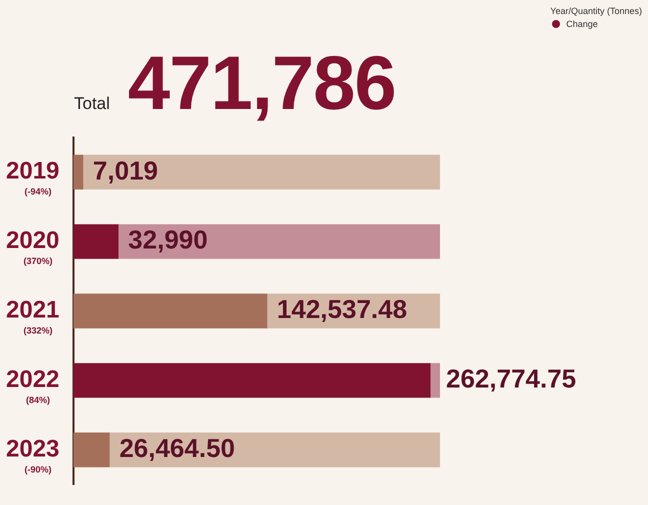 This screenshot has width=648, height=505. What do you see at coordinates (38, 469) in the screenshot?
I see `text: (-90%)` at bounding box center [38, 469].